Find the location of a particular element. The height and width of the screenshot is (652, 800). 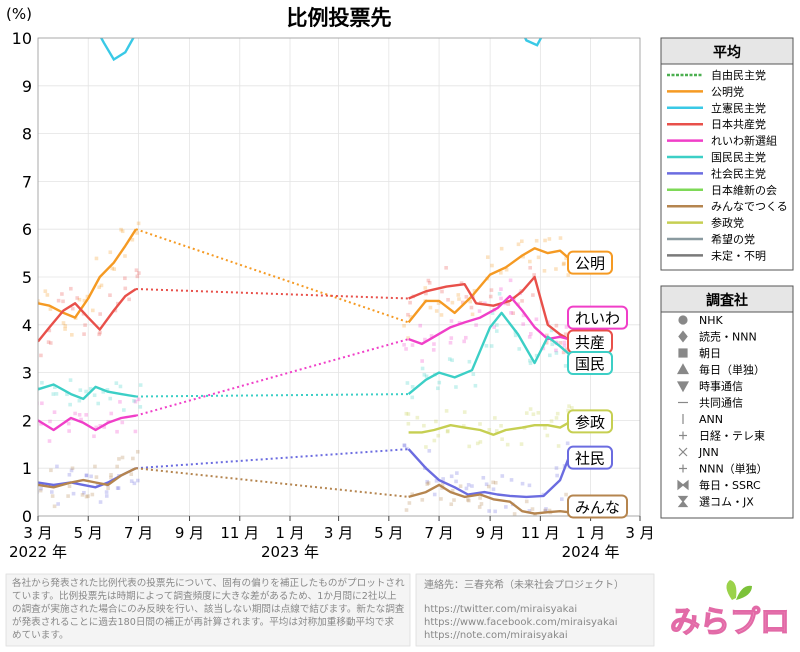

survey-legend-label: 日経・テレ東 is located at coordinates (732, 436).